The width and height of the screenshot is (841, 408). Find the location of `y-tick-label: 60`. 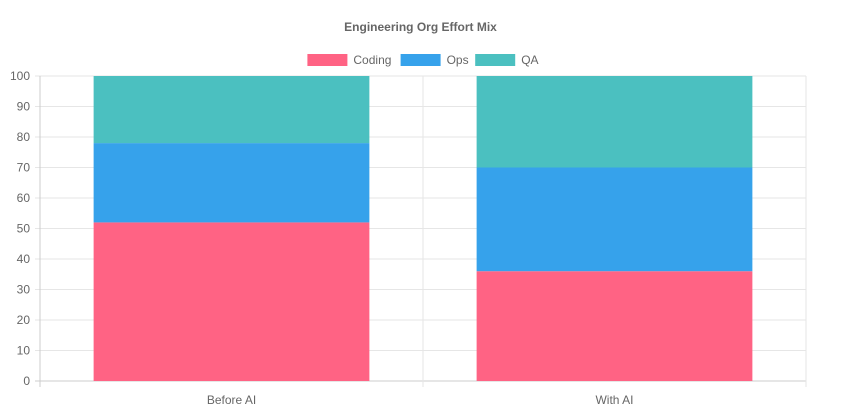

y-tick-label: 60 is located at coordinates (24, 198).